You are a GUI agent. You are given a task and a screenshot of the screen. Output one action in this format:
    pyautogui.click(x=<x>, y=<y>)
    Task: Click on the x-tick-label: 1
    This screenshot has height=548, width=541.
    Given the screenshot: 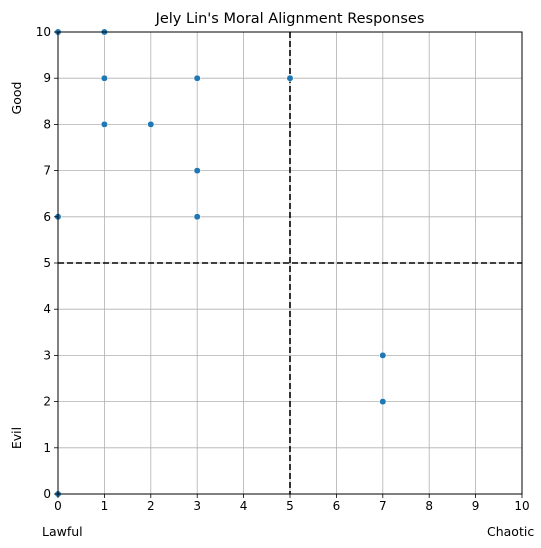 What is the action you would take?
    pyautogui.click(x=105, y=506)
    